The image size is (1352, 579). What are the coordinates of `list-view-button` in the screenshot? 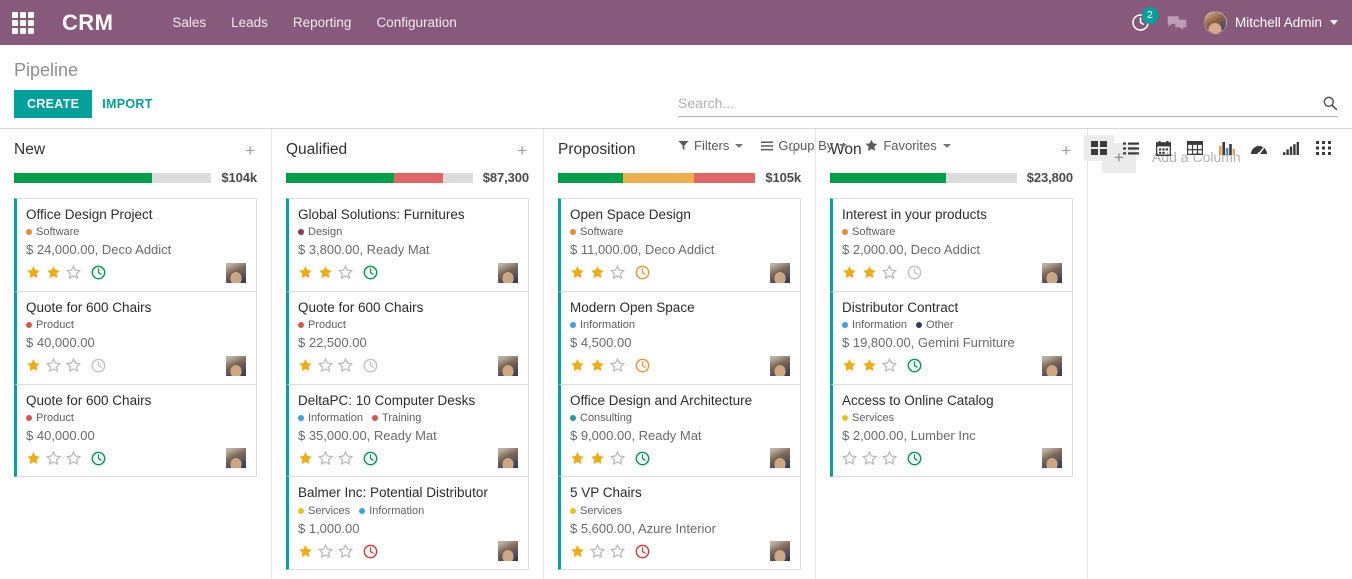 It's located at (1131, 148).